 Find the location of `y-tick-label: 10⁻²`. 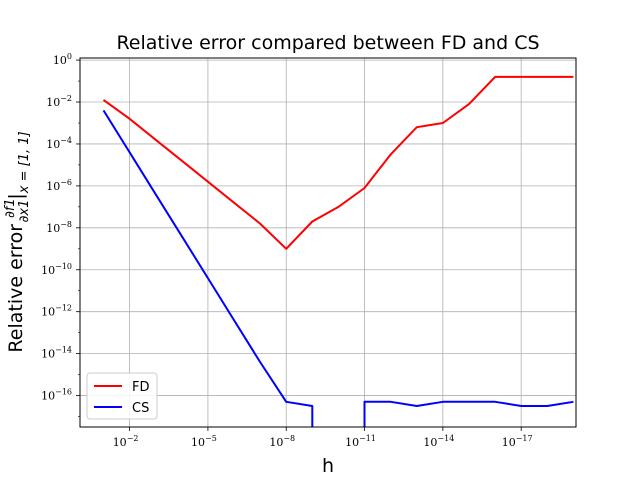

y-tick-label: 10⁻² is located at coordinates (59, 101).